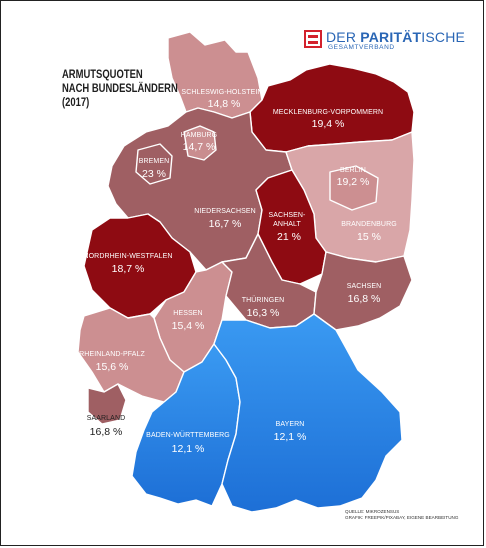 This screenshot has height=548, width=486. I want to click on state-saarland, so click(107, 404).